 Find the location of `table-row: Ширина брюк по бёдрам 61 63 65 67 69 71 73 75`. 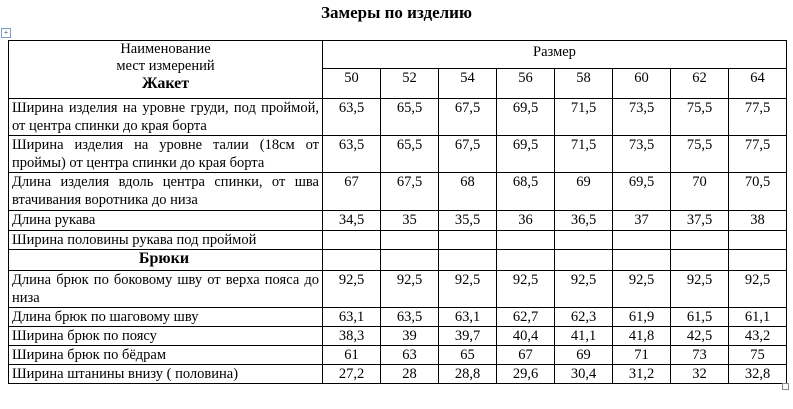

table-row: Ширина брюк по бёдрам 61 63 65 67 69 71 73 75 is located at coordinates (397, 355).